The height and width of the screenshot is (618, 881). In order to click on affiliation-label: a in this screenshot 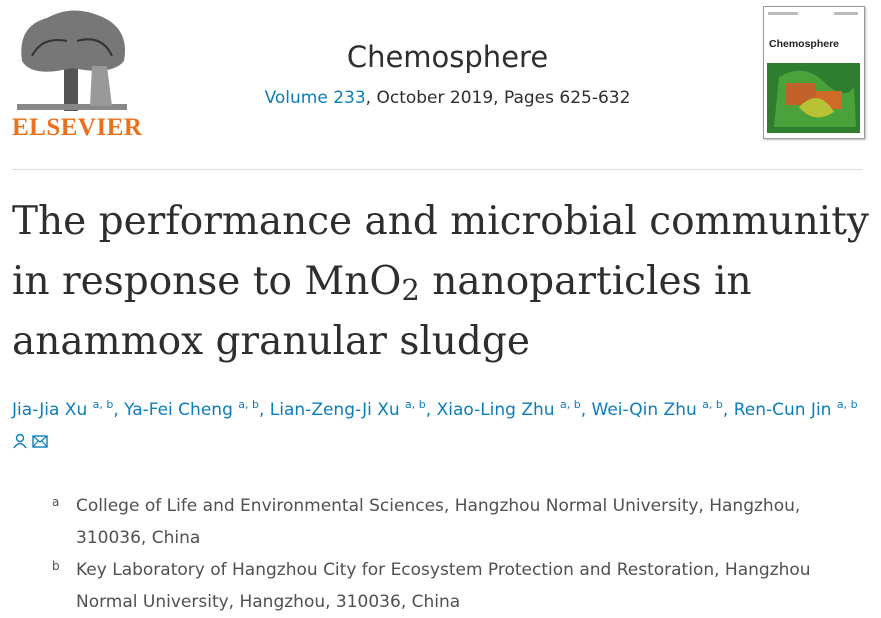, I will do `click(56, 502)`.